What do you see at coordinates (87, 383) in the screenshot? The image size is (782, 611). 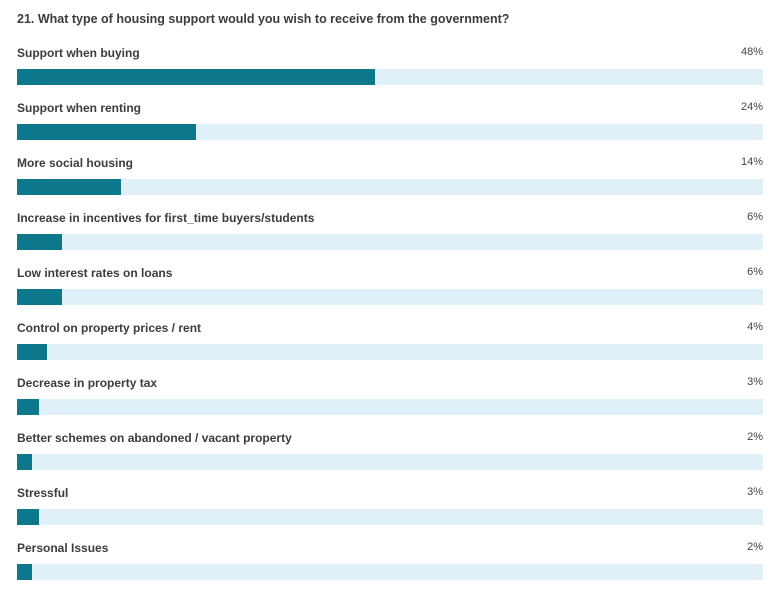 I see `bar-label: Decrease in property tax` at bounding box center [87, 383].